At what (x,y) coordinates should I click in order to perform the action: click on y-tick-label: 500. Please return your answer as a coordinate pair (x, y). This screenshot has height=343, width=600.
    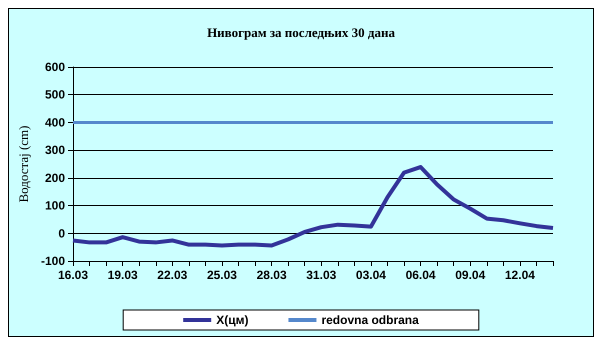
    Looking at the image, I should click on (55, 95).